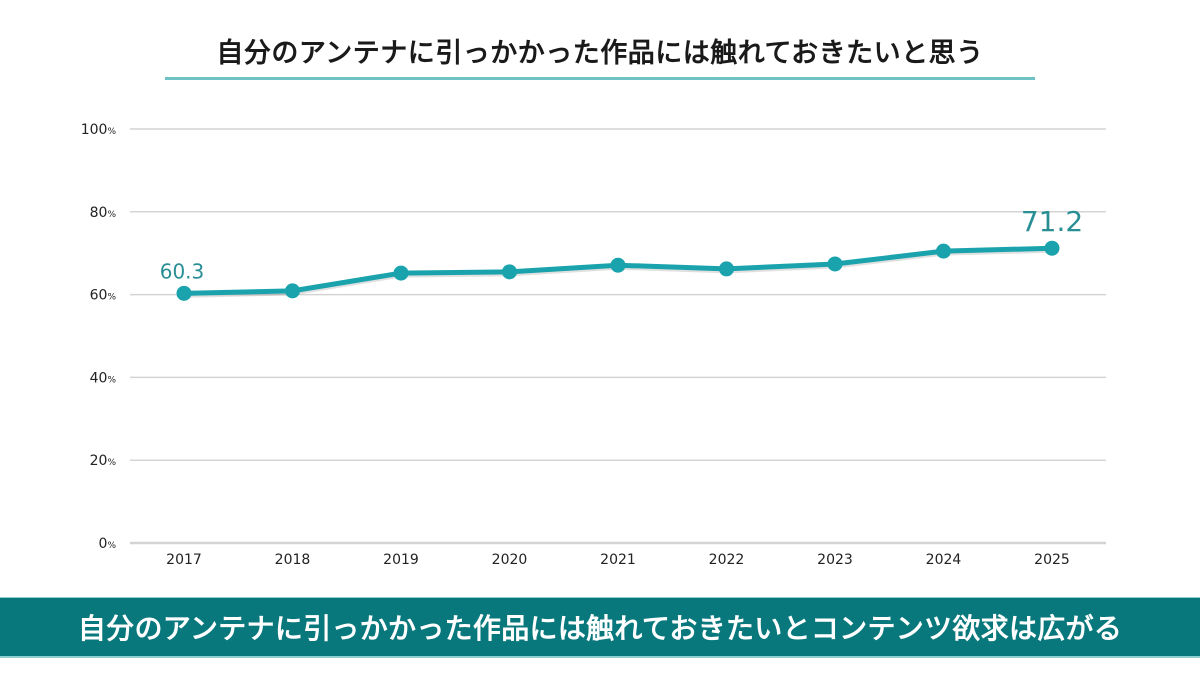 Image resolution: width=1200 pixels, height=675 pixels. I want to click on x-tick-label: 2025, so click(1052, 560).